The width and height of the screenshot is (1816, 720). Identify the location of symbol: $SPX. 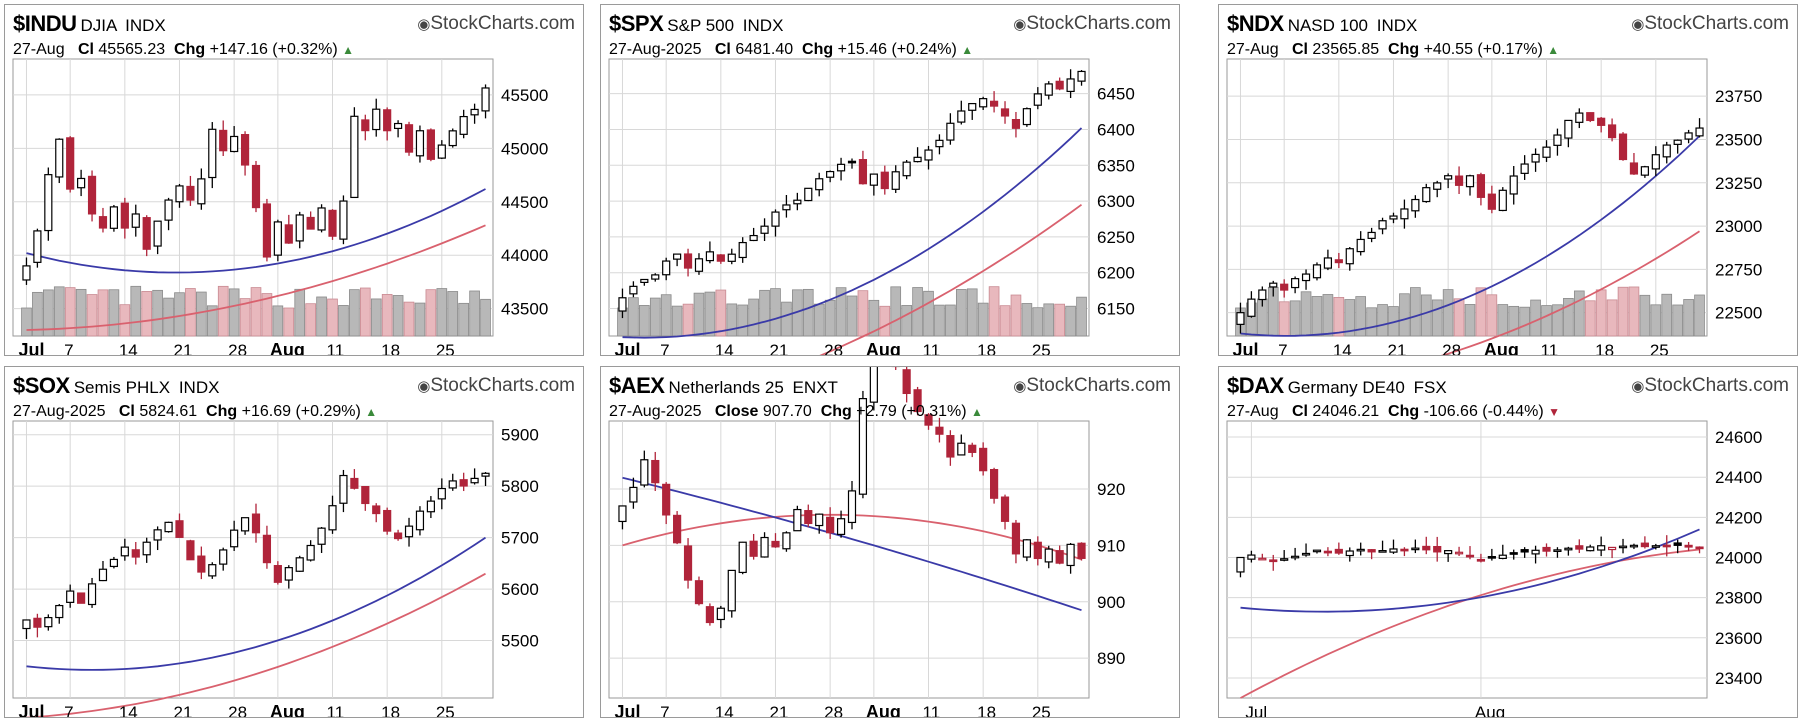
(636, 23).